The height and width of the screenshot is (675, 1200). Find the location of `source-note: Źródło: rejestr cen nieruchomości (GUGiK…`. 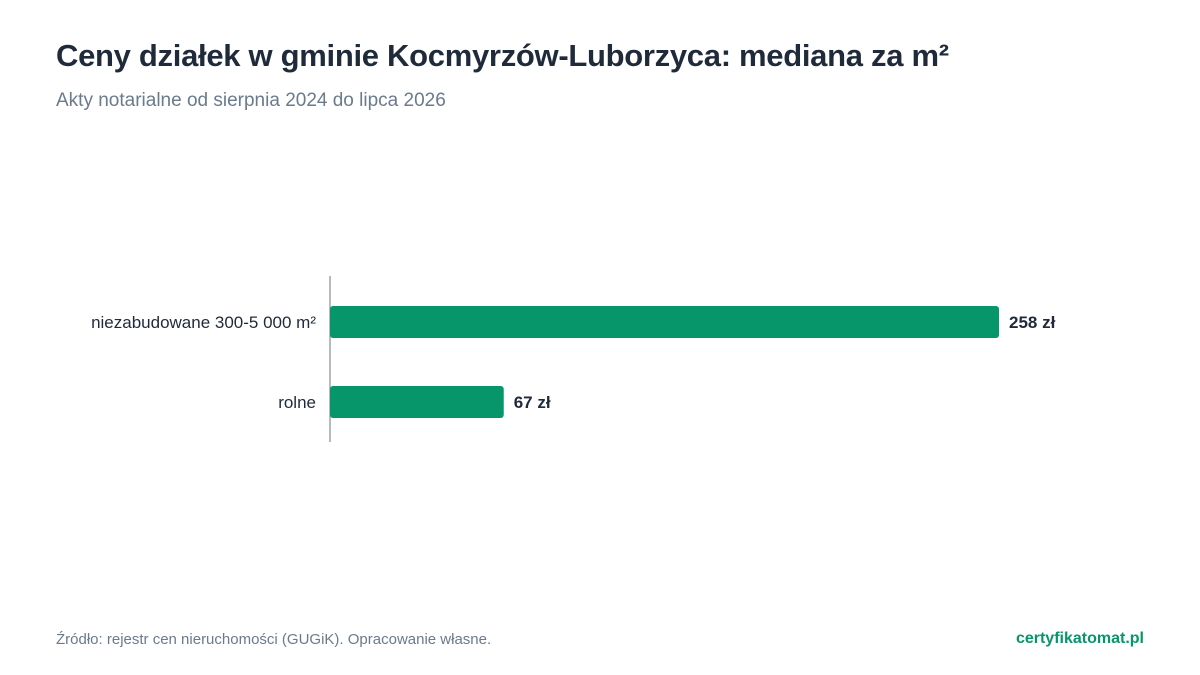

source-note: Źródło: rejestr cen nieruchomości (GUGiK… is located at coordinates (274, 639).